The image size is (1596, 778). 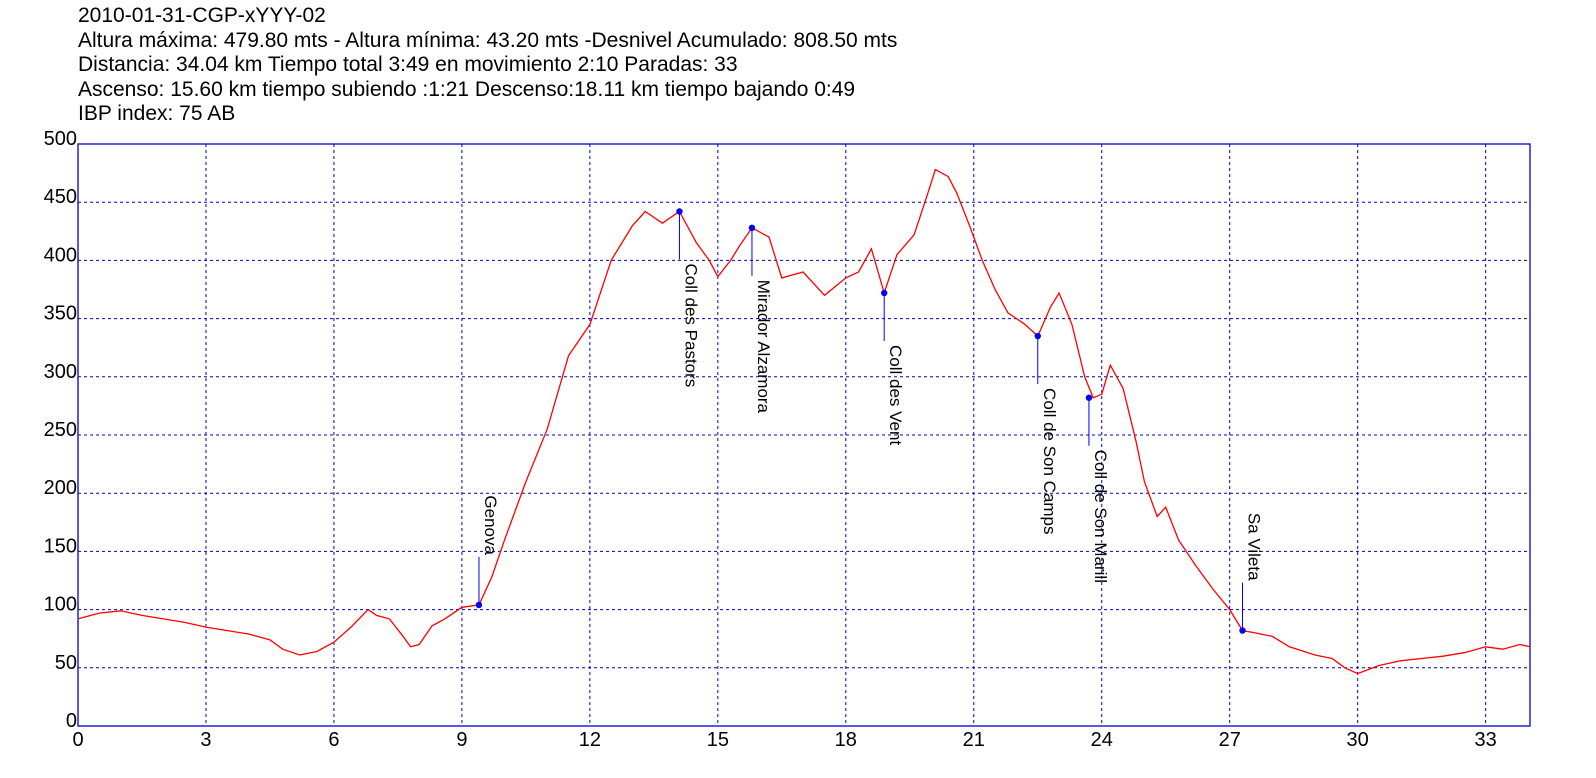 I want to click on waypoint: Genova, so click(x=487, y=552).